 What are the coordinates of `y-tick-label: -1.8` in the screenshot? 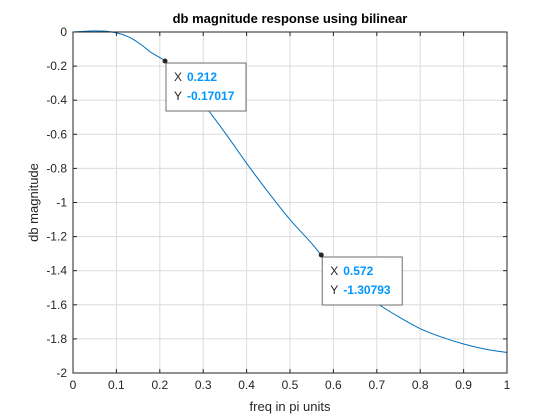 It's located at (56, 339).